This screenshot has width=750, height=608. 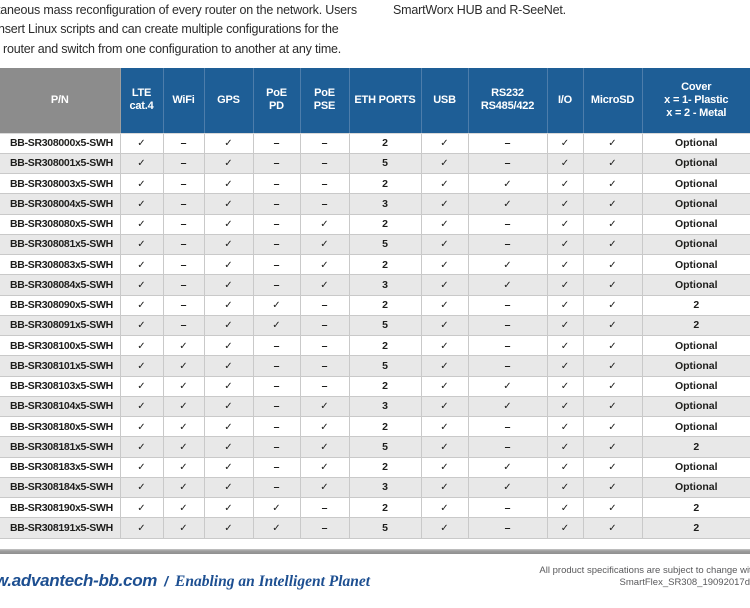 I want to click on spec-cell-eth: 3, so click(x=385, y=488).